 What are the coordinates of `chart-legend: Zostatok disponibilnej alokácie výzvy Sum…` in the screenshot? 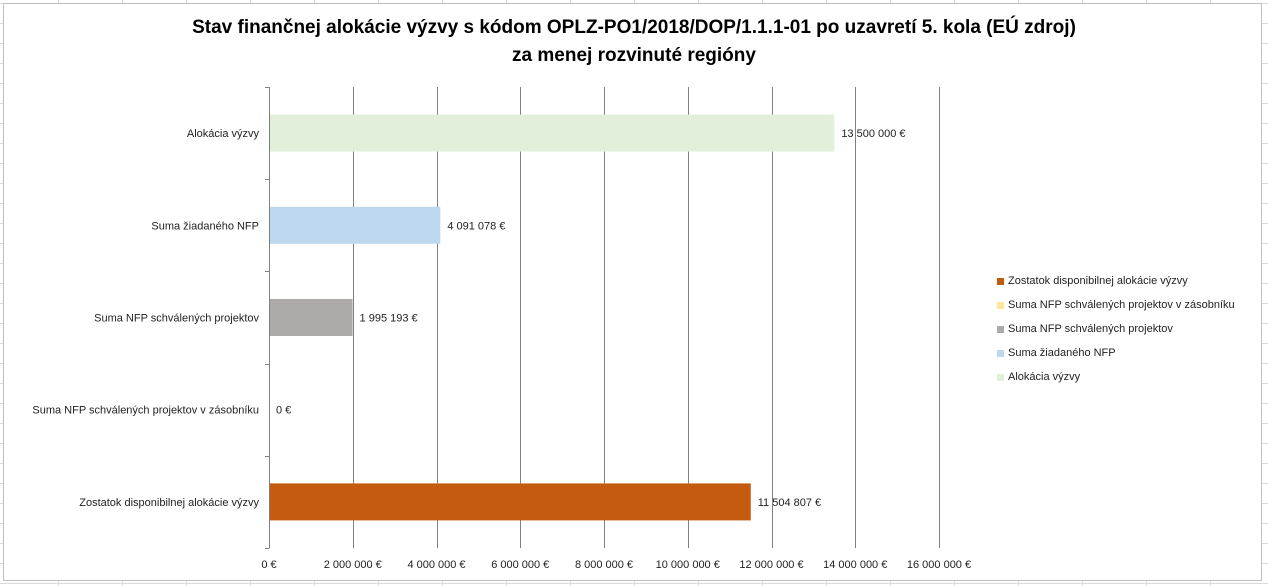 It's located at (1116, 329).